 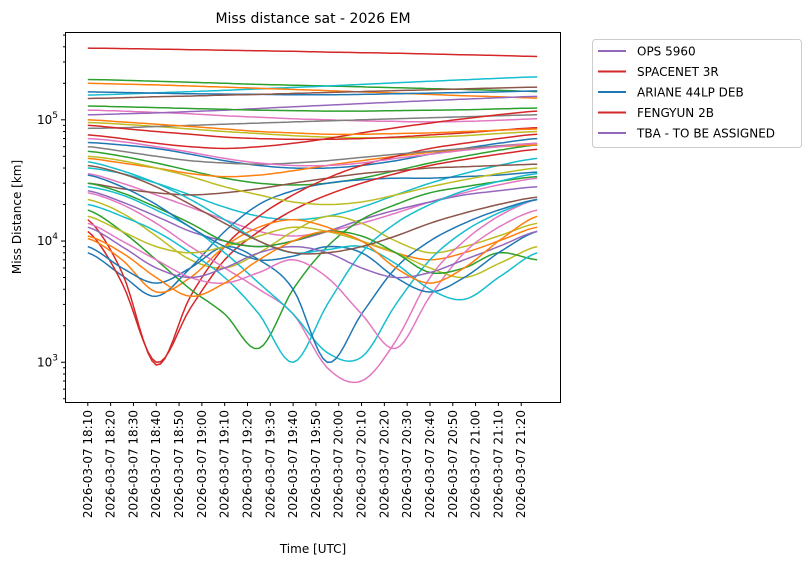 I want to click on x-tick-label: 2026-03-07 18:50, so click(x=179, y=464).